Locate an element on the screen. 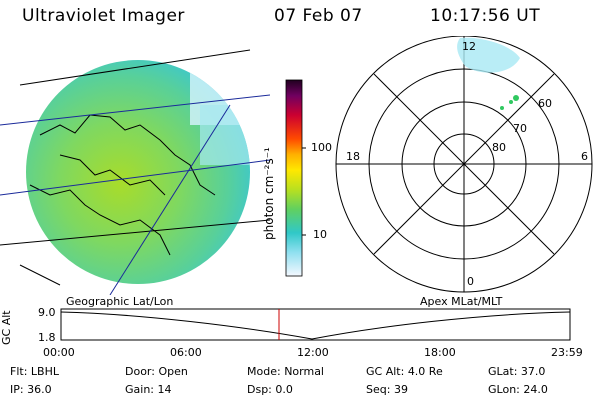 This screenshot has width=600, height=400. colorbar-scale is located at coordinates (294, 178).